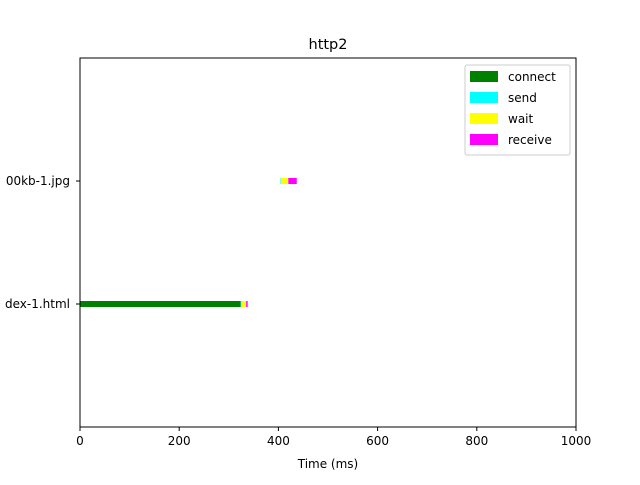  I want to click on legend-frame, so click(517, 110).